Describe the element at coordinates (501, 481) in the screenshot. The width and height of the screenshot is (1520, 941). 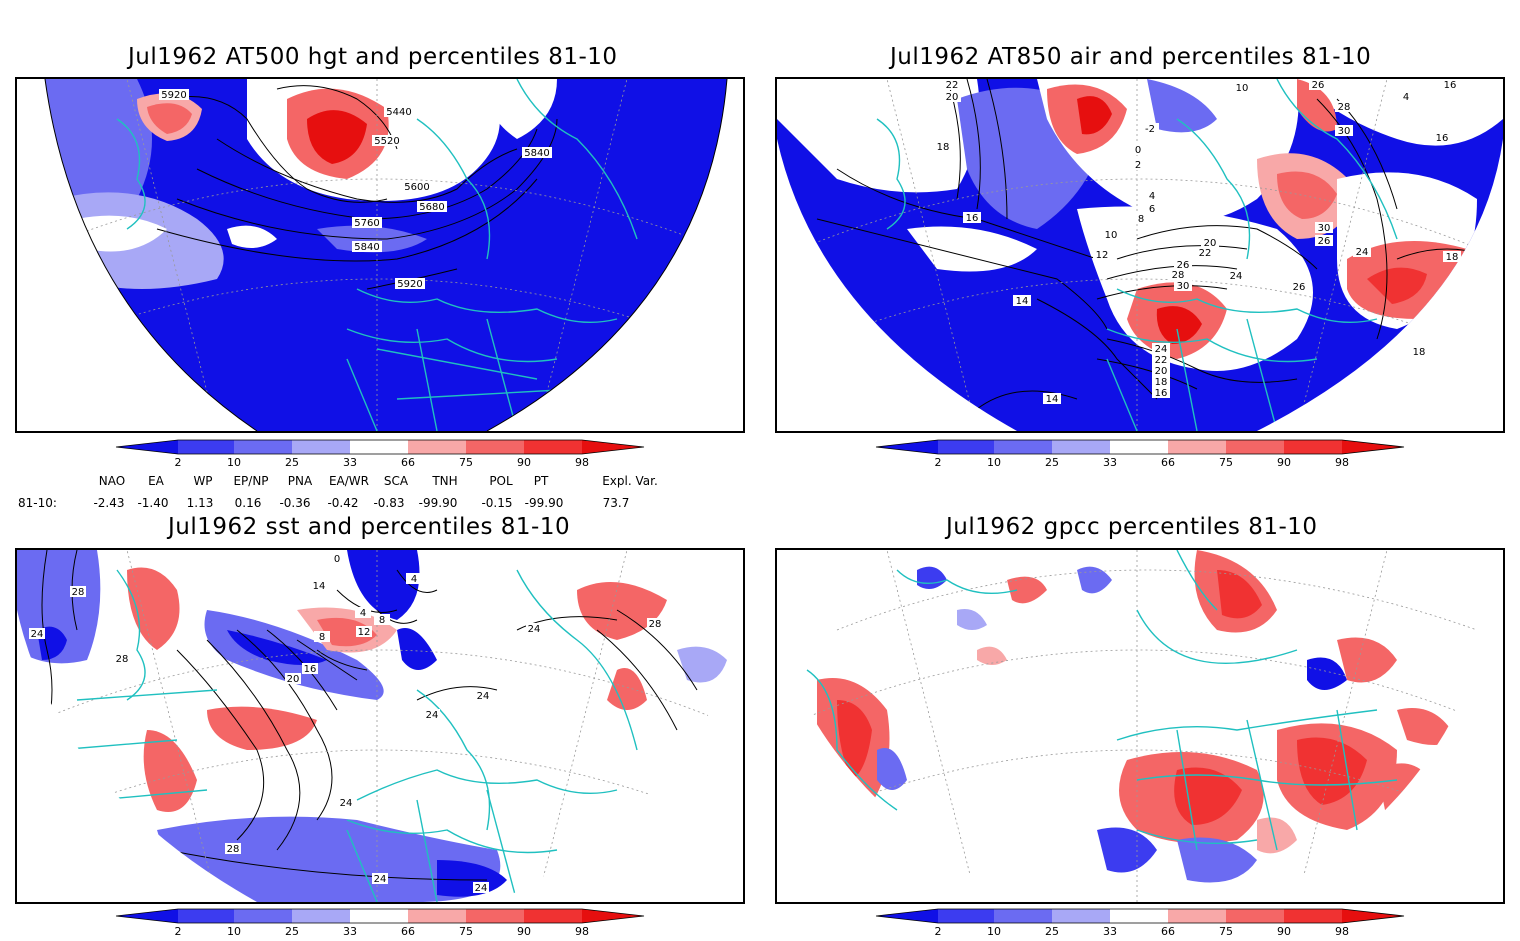
I see `index-header: POL` at that location.